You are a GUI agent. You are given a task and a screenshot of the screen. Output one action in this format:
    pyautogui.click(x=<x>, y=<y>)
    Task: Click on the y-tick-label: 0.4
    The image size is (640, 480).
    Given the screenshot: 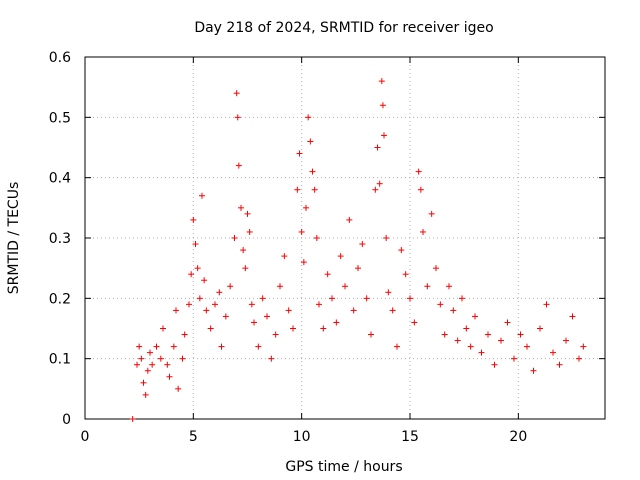 What is the action you would take?
    pyautogui.click(x=60, y=179)
    